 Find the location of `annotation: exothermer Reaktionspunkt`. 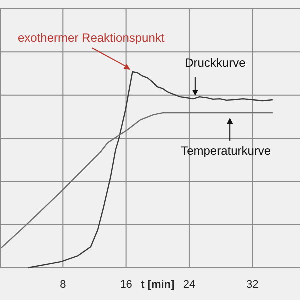

annotation: exothermer Reaktionspunkt is located at coordinates (92, 38).